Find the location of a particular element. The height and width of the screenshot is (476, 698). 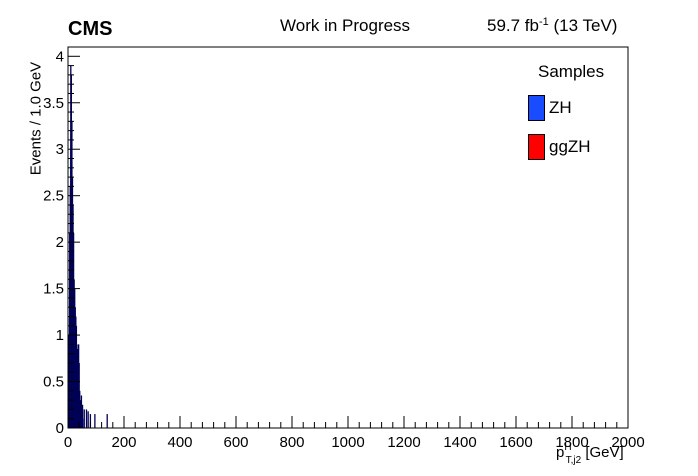

y-tick-label: 2 is located at coordinates (60, 242).